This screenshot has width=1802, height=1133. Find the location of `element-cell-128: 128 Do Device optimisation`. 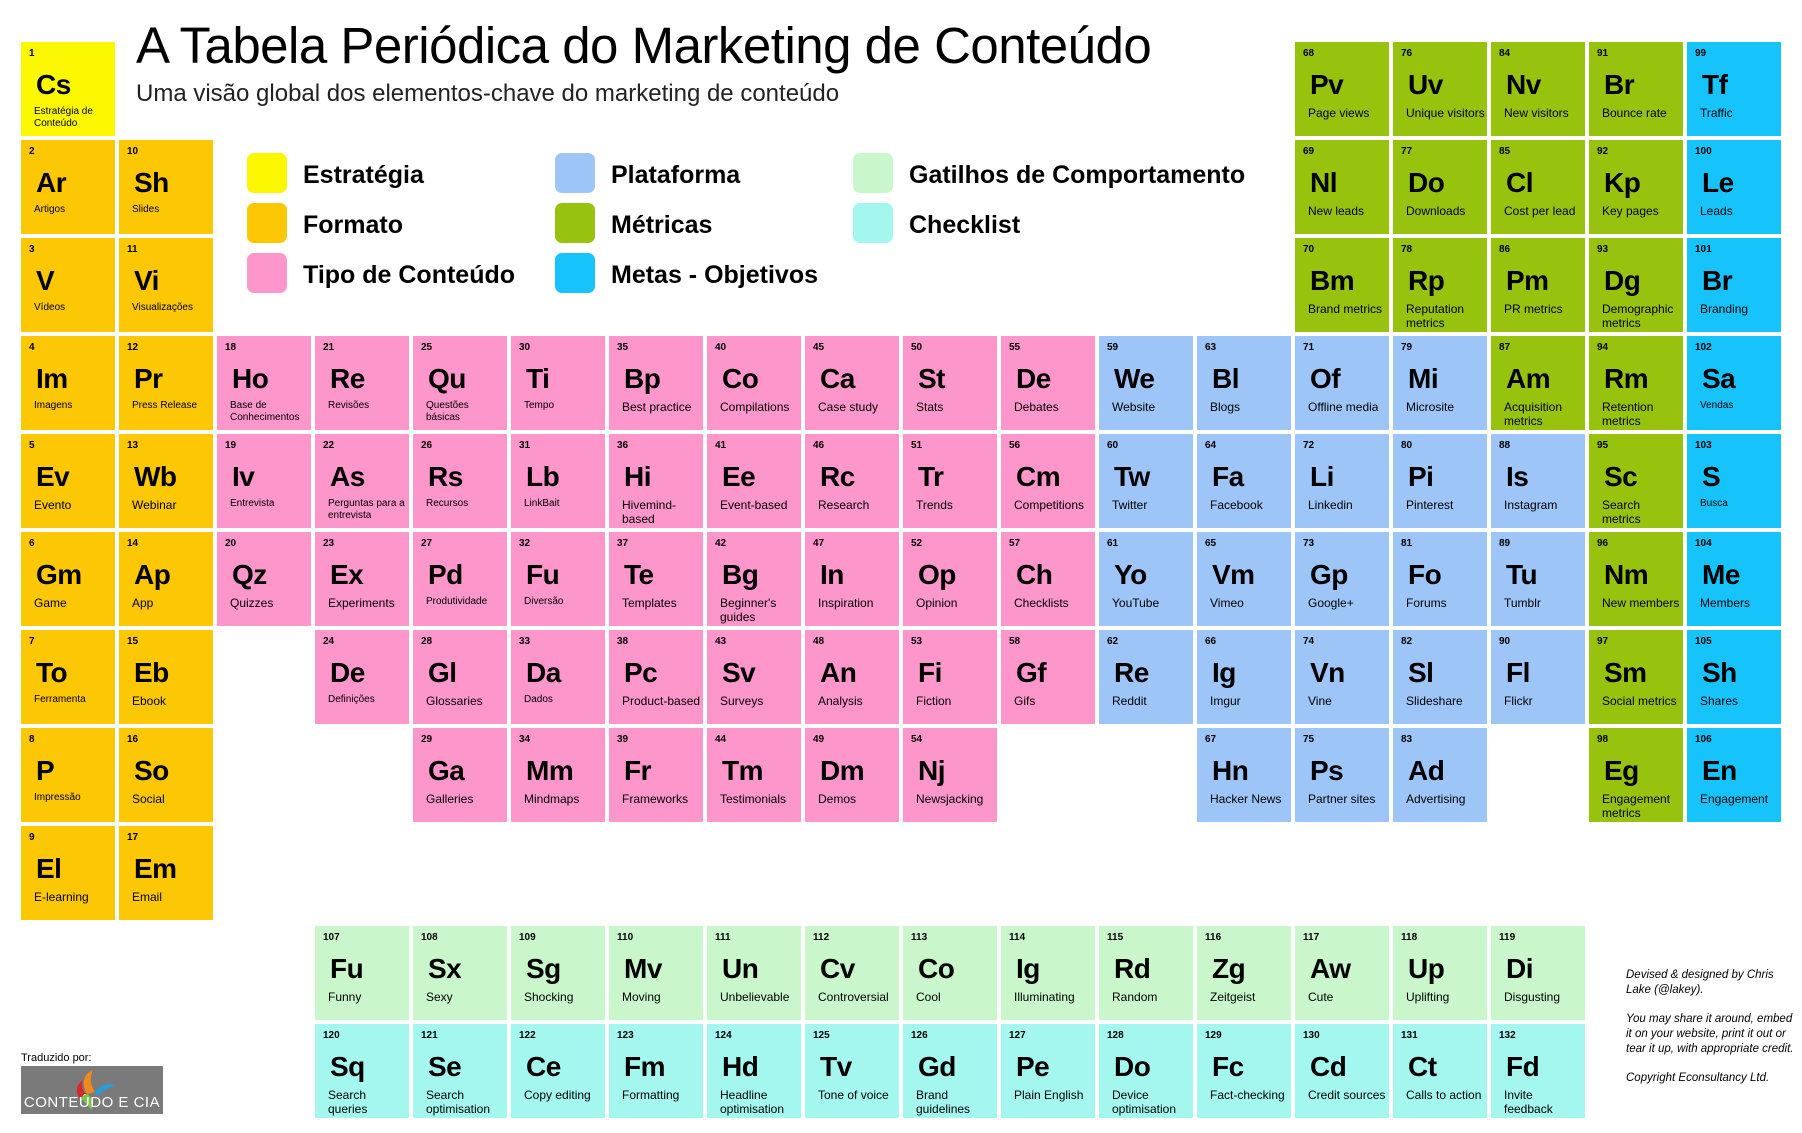

element-cell-128: 128 Do Device optimisation is located at coordinates (1146, 1071).